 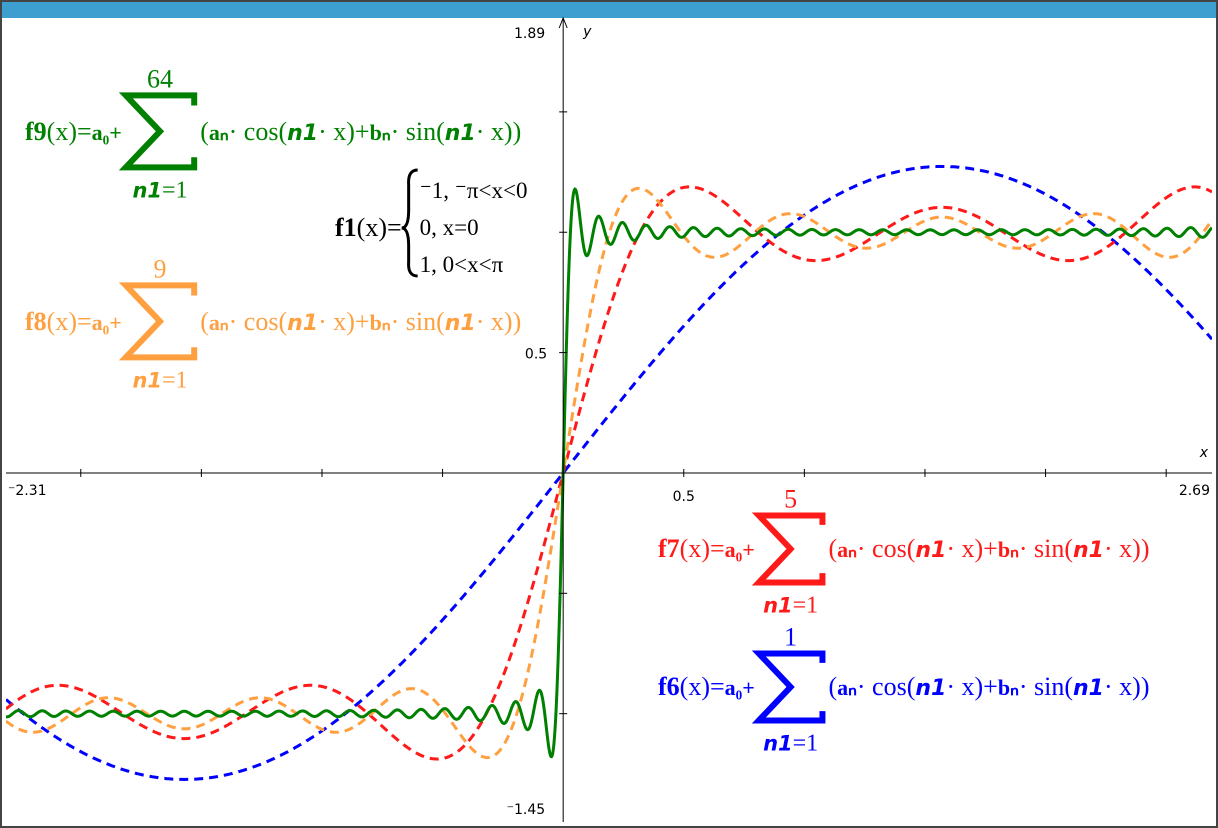 I want to click on case: 0, x=0, so click(x=449, y=227).